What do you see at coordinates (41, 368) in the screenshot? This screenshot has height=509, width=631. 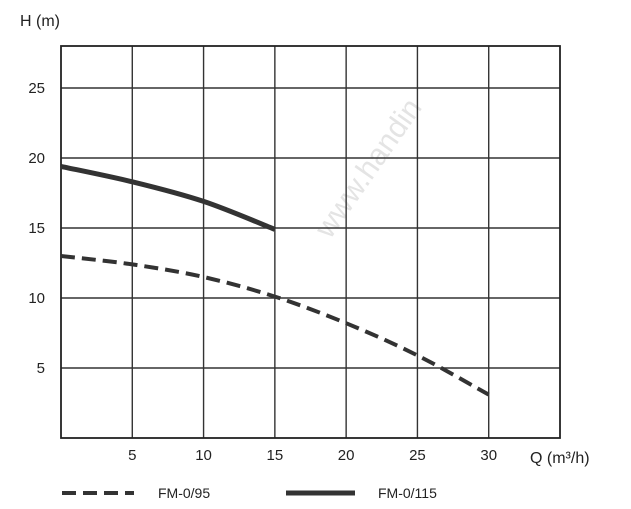 I see `y-tick-label-5: 5` at bounding box center [41, 368].